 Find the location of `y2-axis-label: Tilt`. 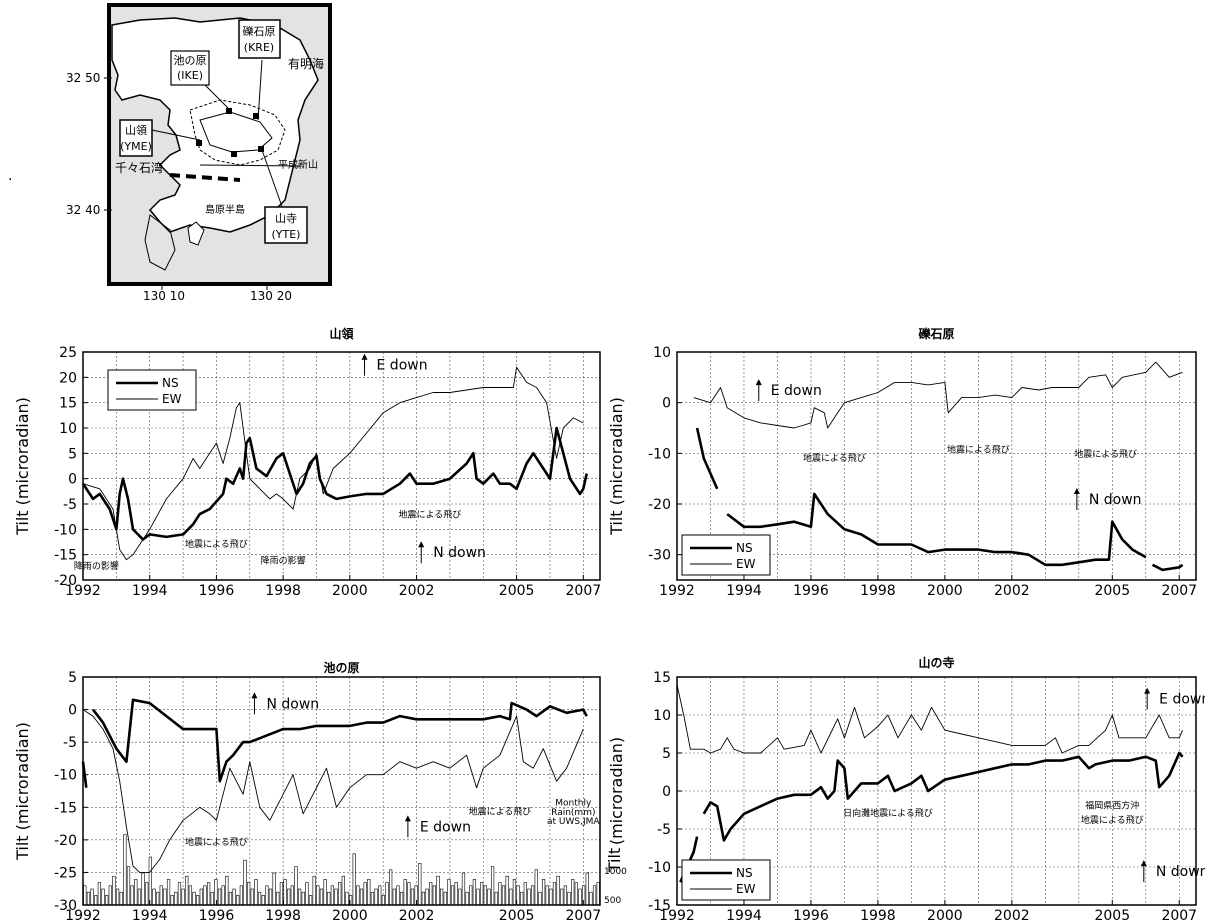

y2-axis-label: Tilt is located at coordinates (614, 860).